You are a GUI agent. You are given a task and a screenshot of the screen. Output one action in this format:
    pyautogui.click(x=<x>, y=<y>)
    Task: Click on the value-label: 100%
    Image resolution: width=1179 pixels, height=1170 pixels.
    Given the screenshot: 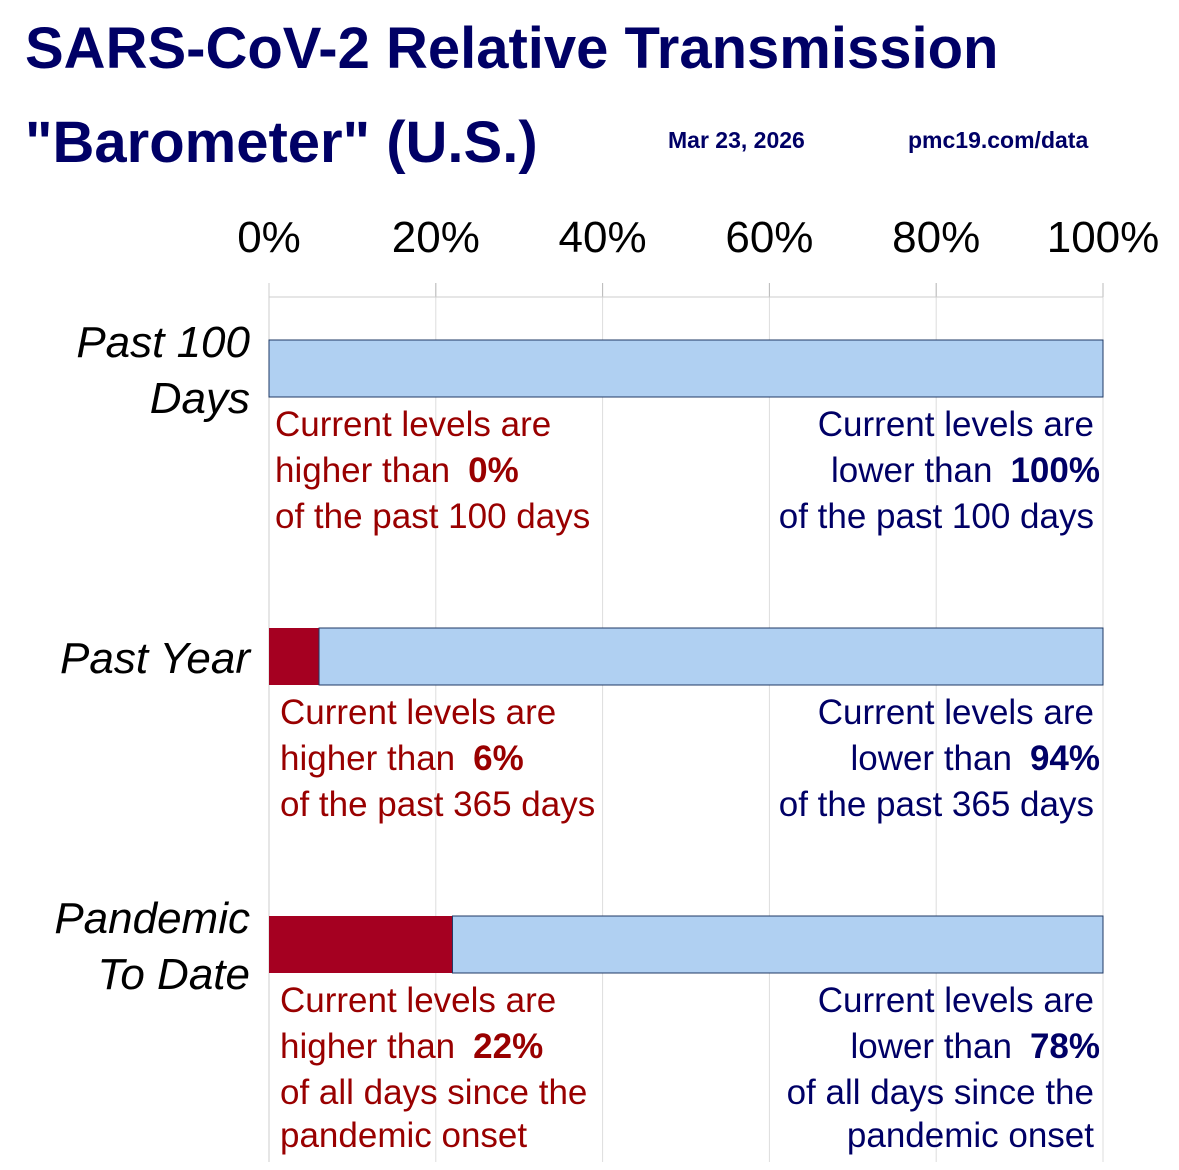 What is the action you would take?
    pyautogui.click(x=1055, y=470)
    